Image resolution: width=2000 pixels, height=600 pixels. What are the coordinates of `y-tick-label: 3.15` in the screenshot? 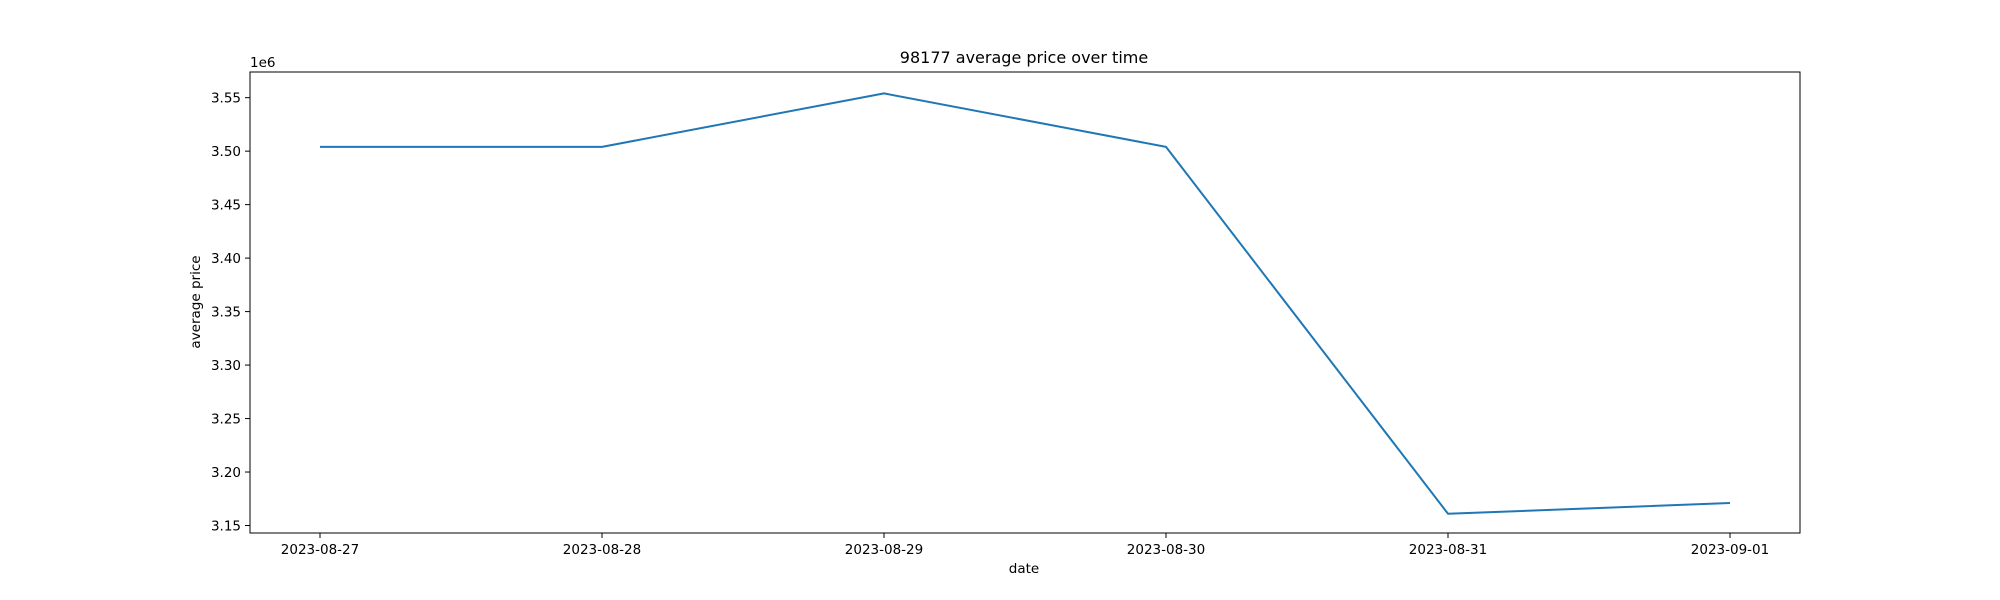 It's located at (226, 527).